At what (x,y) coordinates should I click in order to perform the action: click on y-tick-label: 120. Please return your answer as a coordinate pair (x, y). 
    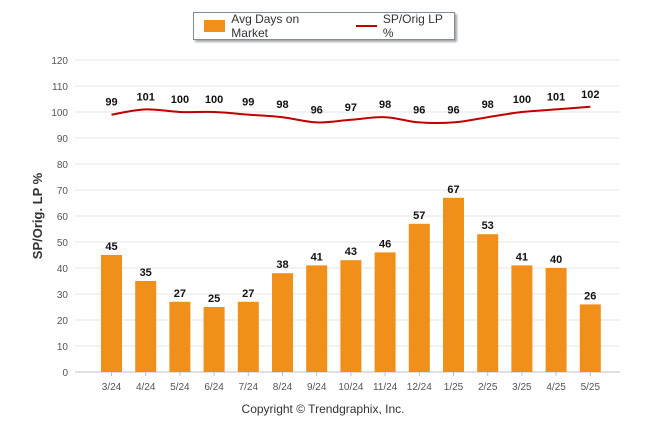
    Looking at the image, I should click on (59, 61).